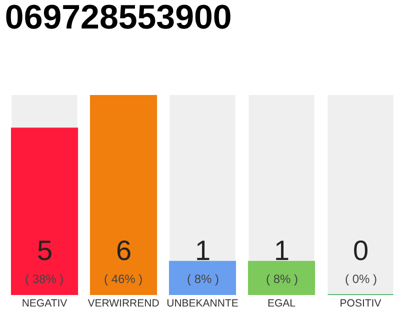 The height and width of the screenshot is (320, 410). Describe the element at coordinates (118, 18) in the screenshot. I see `chart-title: 069728553900` at that location.